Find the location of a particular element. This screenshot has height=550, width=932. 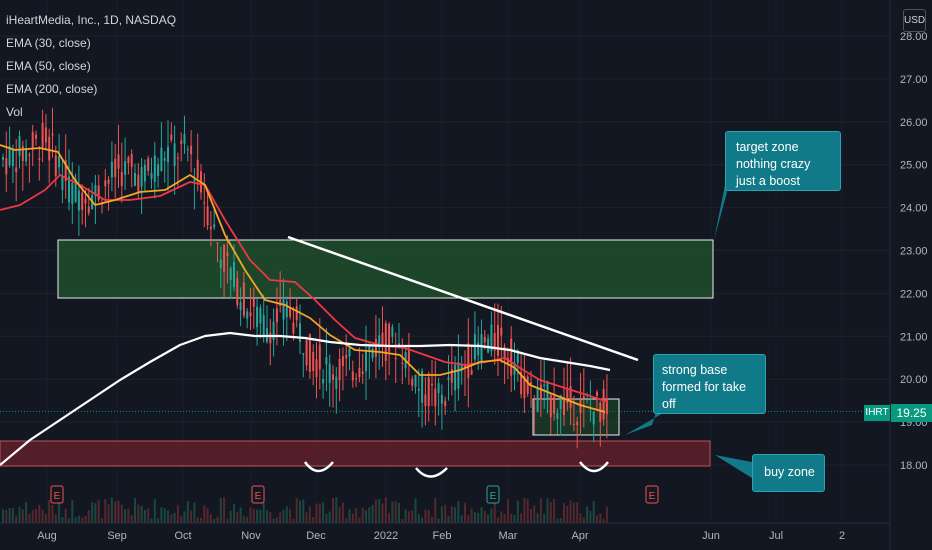

legend-ema50: EMA (50, close) is located at coordinates (48, 66).